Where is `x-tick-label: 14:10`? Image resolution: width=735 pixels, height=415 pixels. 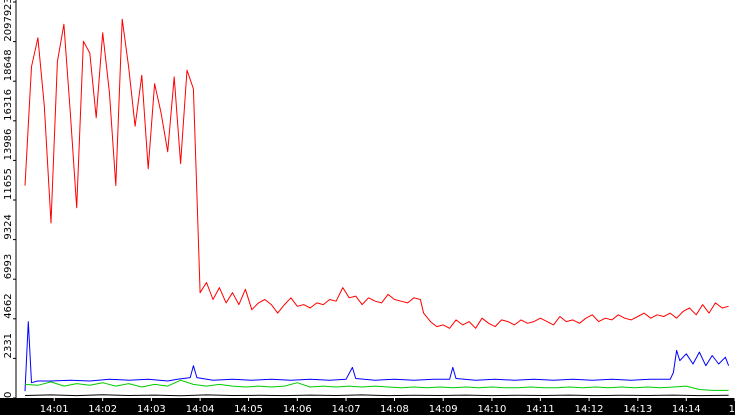
x-tick-label: 14:10 is located at coordinates (492, 409).